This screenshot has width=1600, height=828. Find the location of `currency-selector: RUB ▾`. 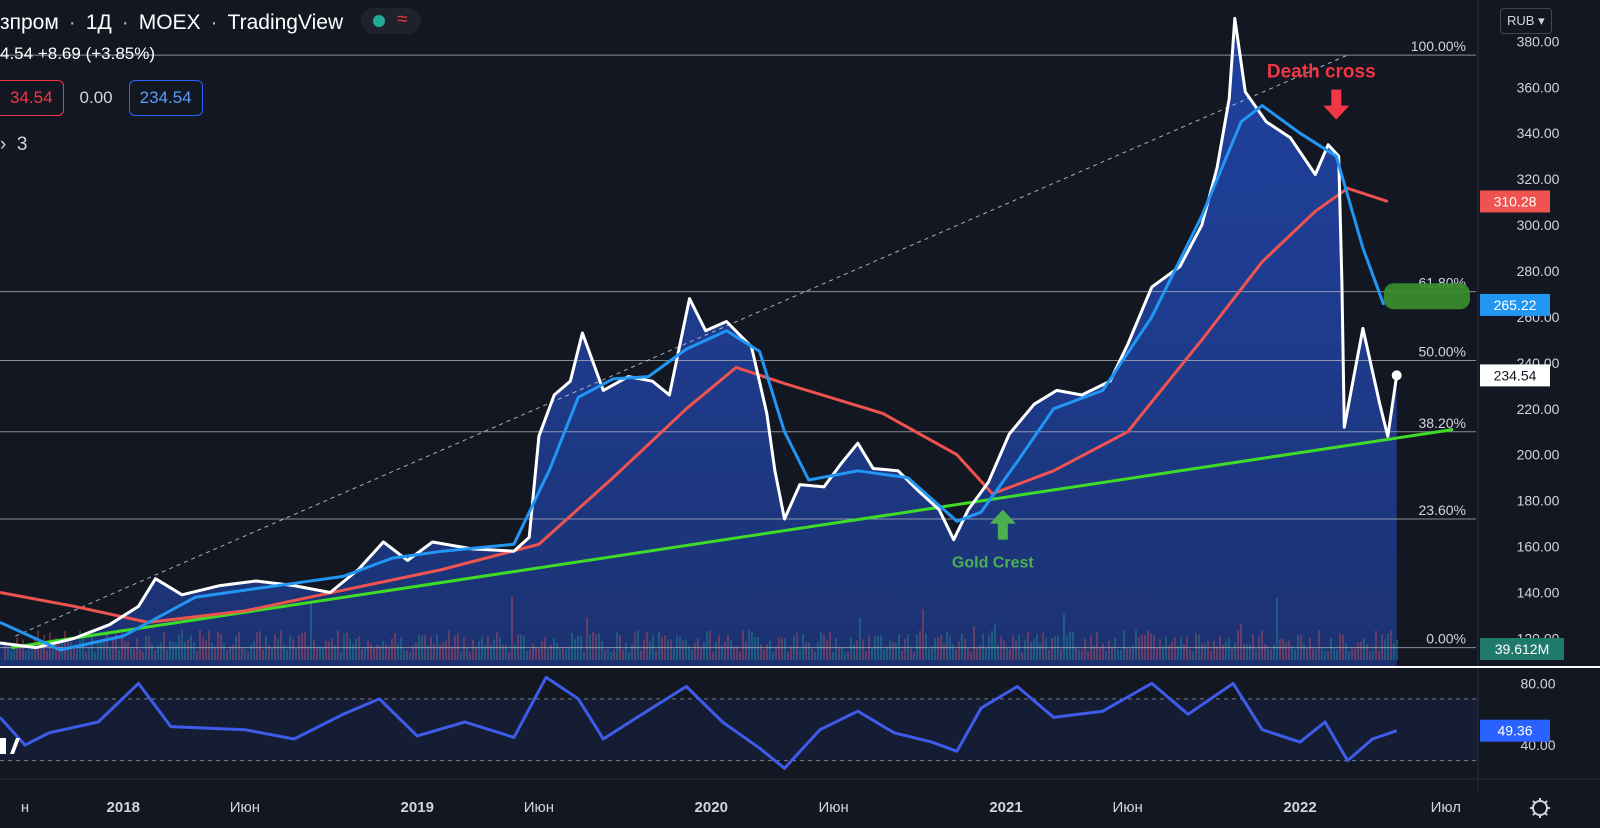

currency-selector: RUB ▾ is located at coordinates (1526, 21).